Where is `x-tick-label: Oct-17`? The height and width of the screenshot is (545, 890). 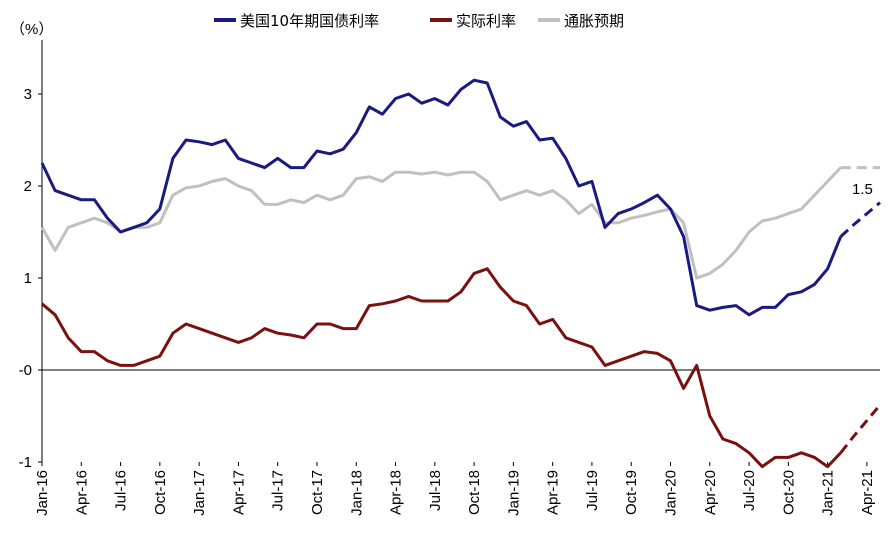
x-tick-label: Oct-17 is located at coordinates (317, 492).